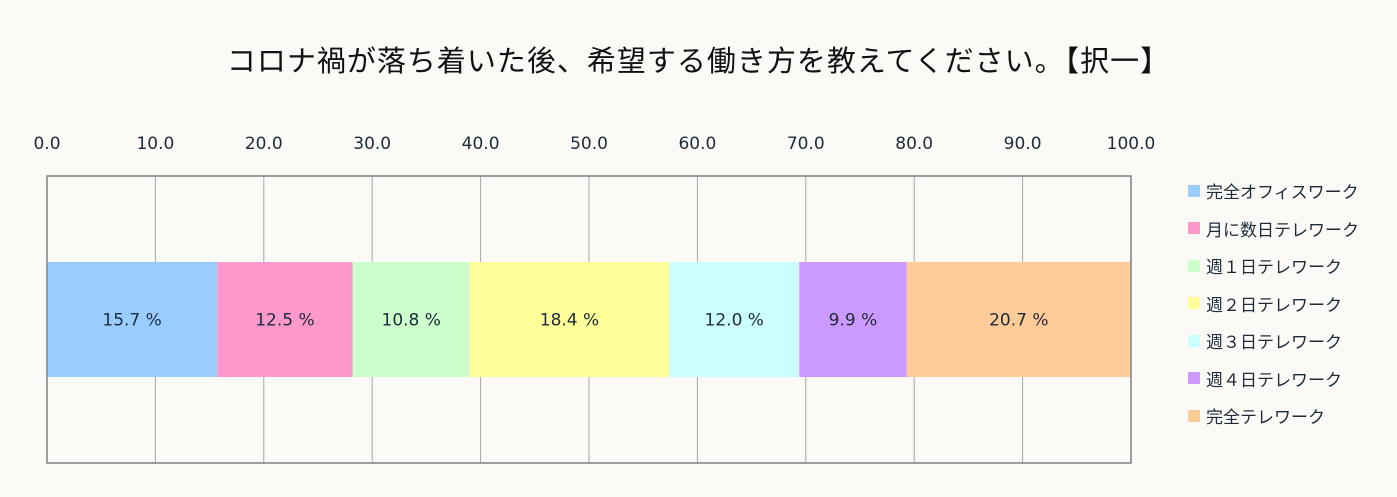  I want to click on data-label: 12.0 %, so click(734, 321).